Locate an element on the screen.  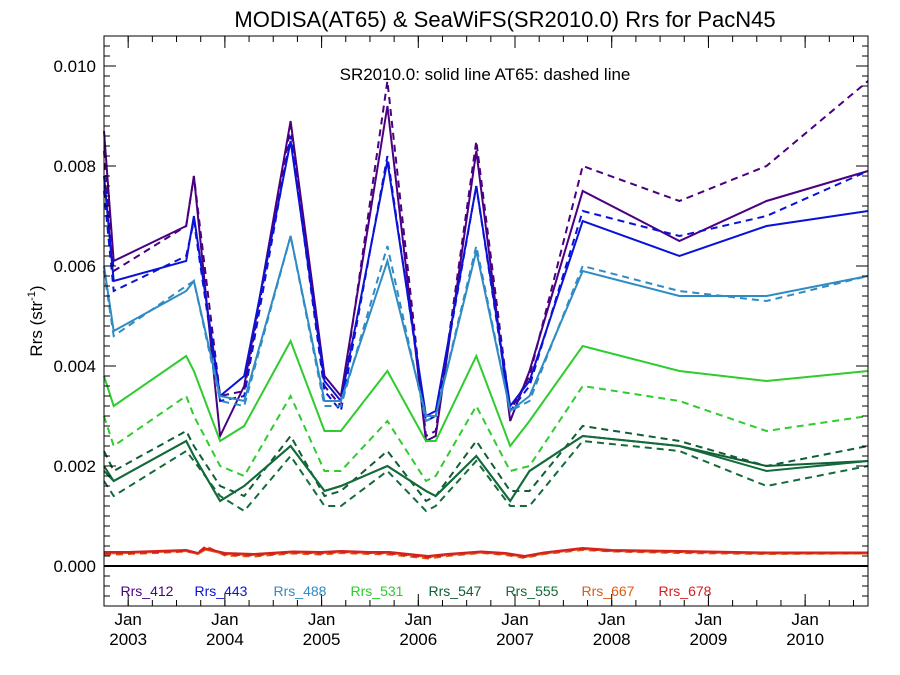
legend-entry-rrs-531: Rrs_531 is located at coordinates (377, 591).